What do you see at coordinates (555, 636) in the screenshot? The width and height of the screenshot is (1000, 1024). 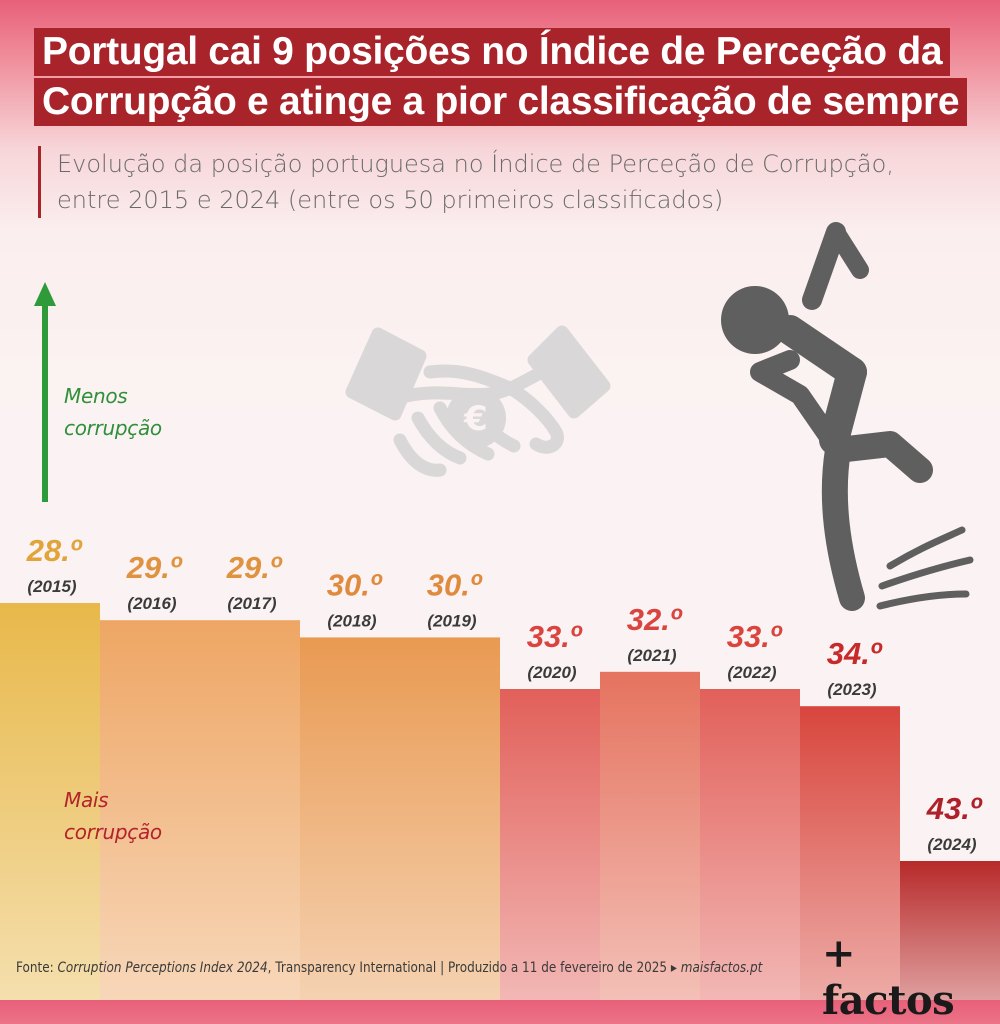 I see `value-label-2020: 33.º` at bounding box center [555, 636].